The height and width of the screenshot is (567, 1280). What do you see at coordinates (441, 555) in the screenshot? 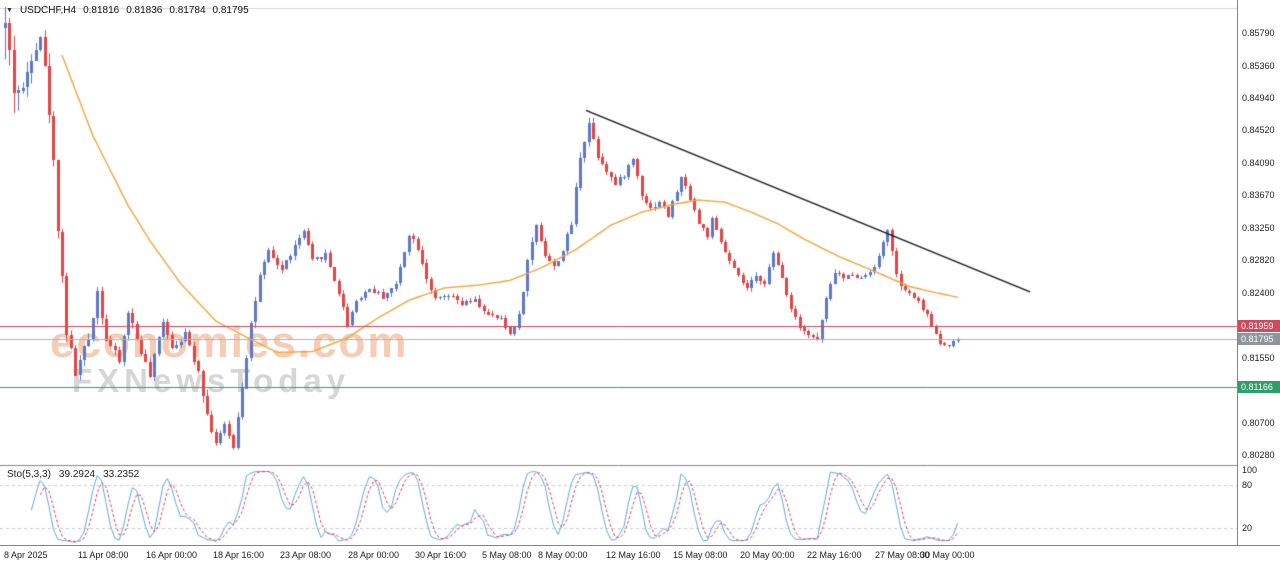
I see `time-tick-label: 30 Apr 16:00` at bounding box center [441, 555].